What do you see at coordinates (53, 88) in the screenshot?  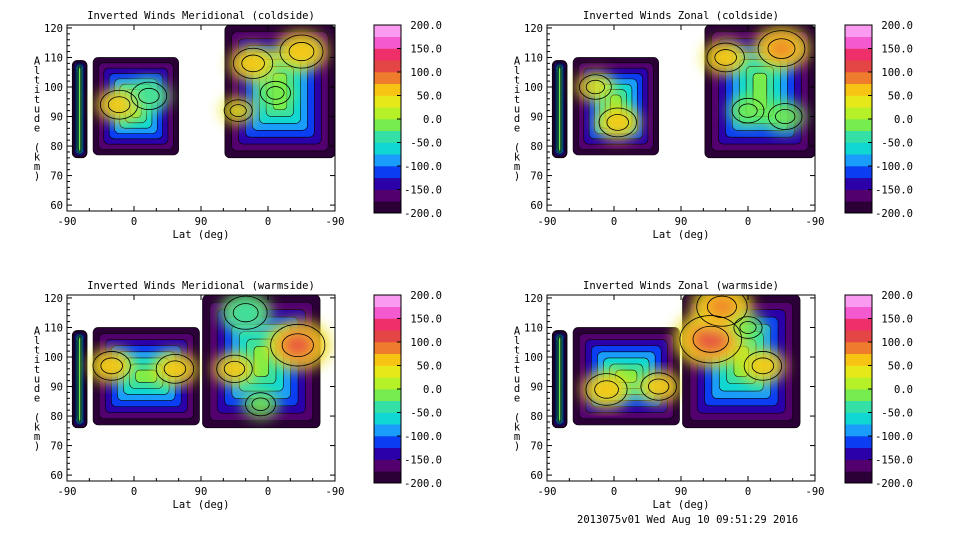 I see `y-tick-label: 100` at bounding box center [53, 88].